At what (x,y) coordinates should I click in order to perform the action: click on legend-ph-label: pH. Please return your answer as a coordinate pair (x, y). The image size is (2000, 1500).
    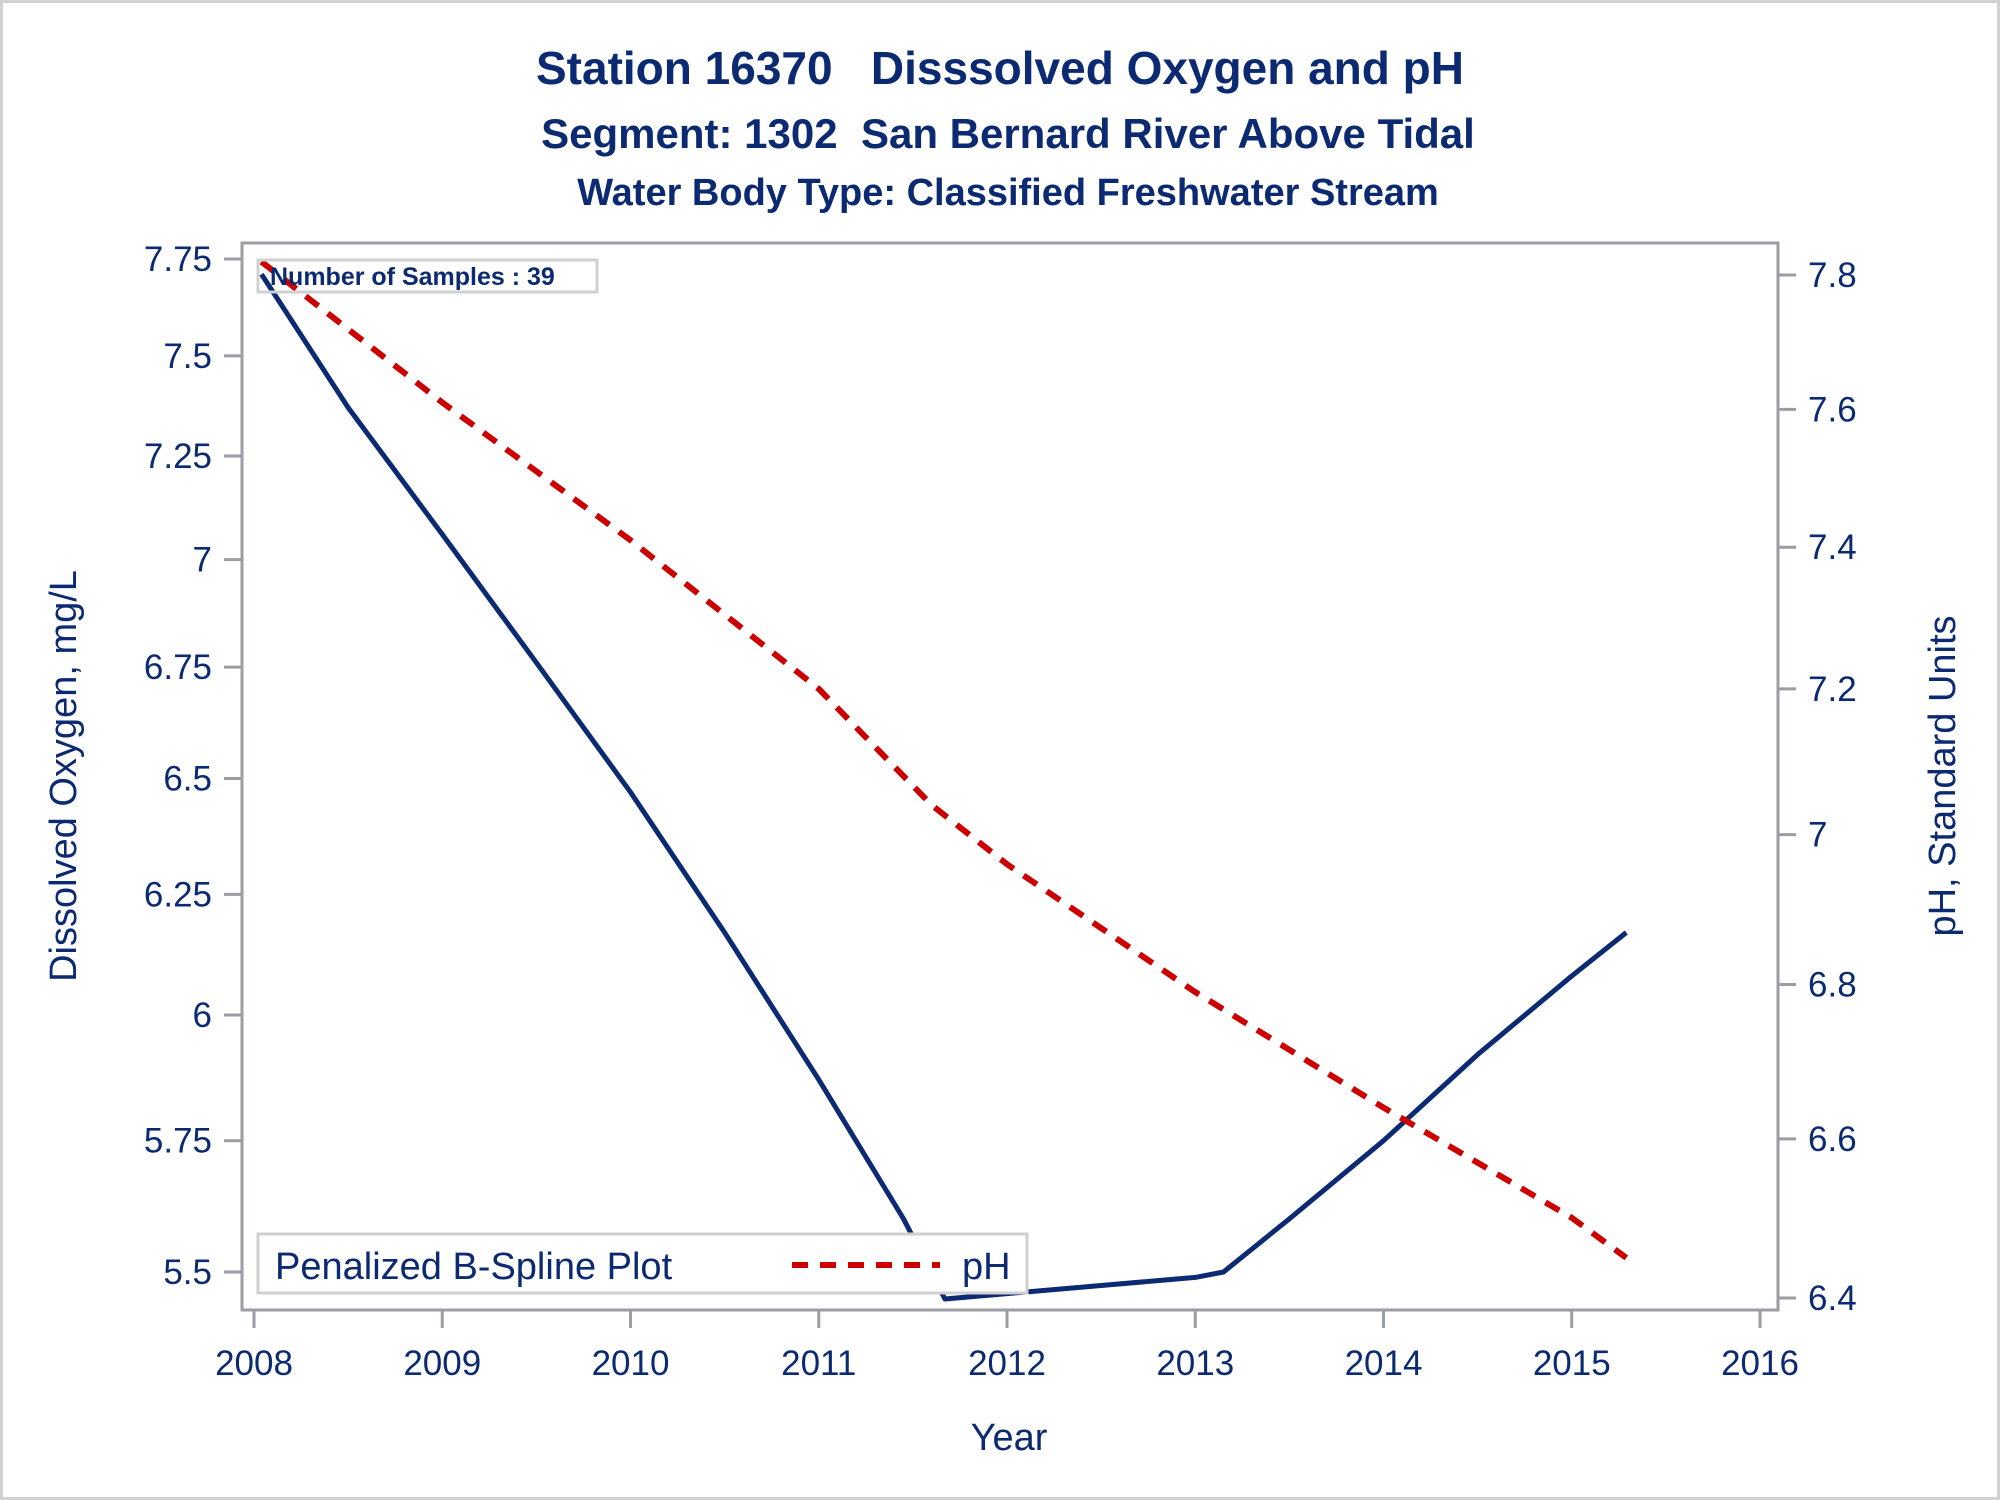
    Looking at the image, I should click on (986, 1267).